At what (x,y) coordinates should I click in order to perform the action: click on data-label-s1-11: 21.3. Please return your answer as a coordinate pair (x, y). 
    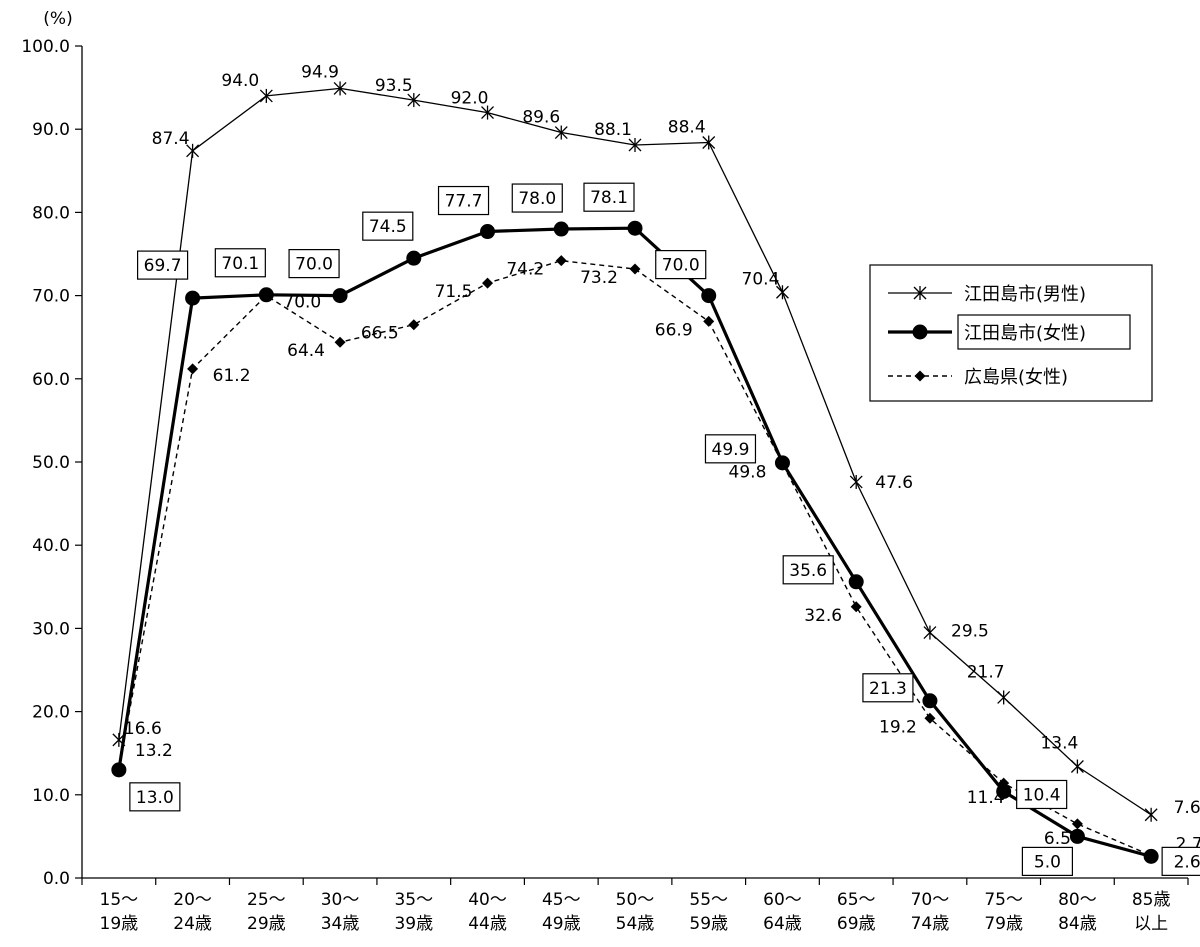
    Looking at the image, I should click on (888, 688).